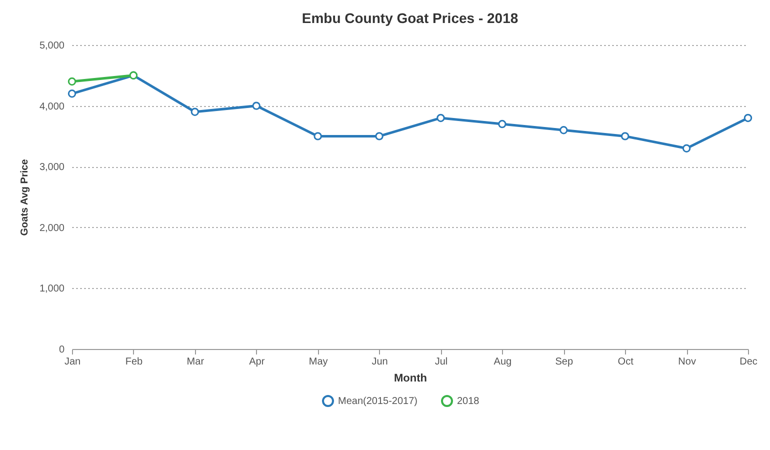  What do you see at coordinates (503, 362) in the screenshot?
I see `x-tick-label: Aug` at bounding box center [503, 362].